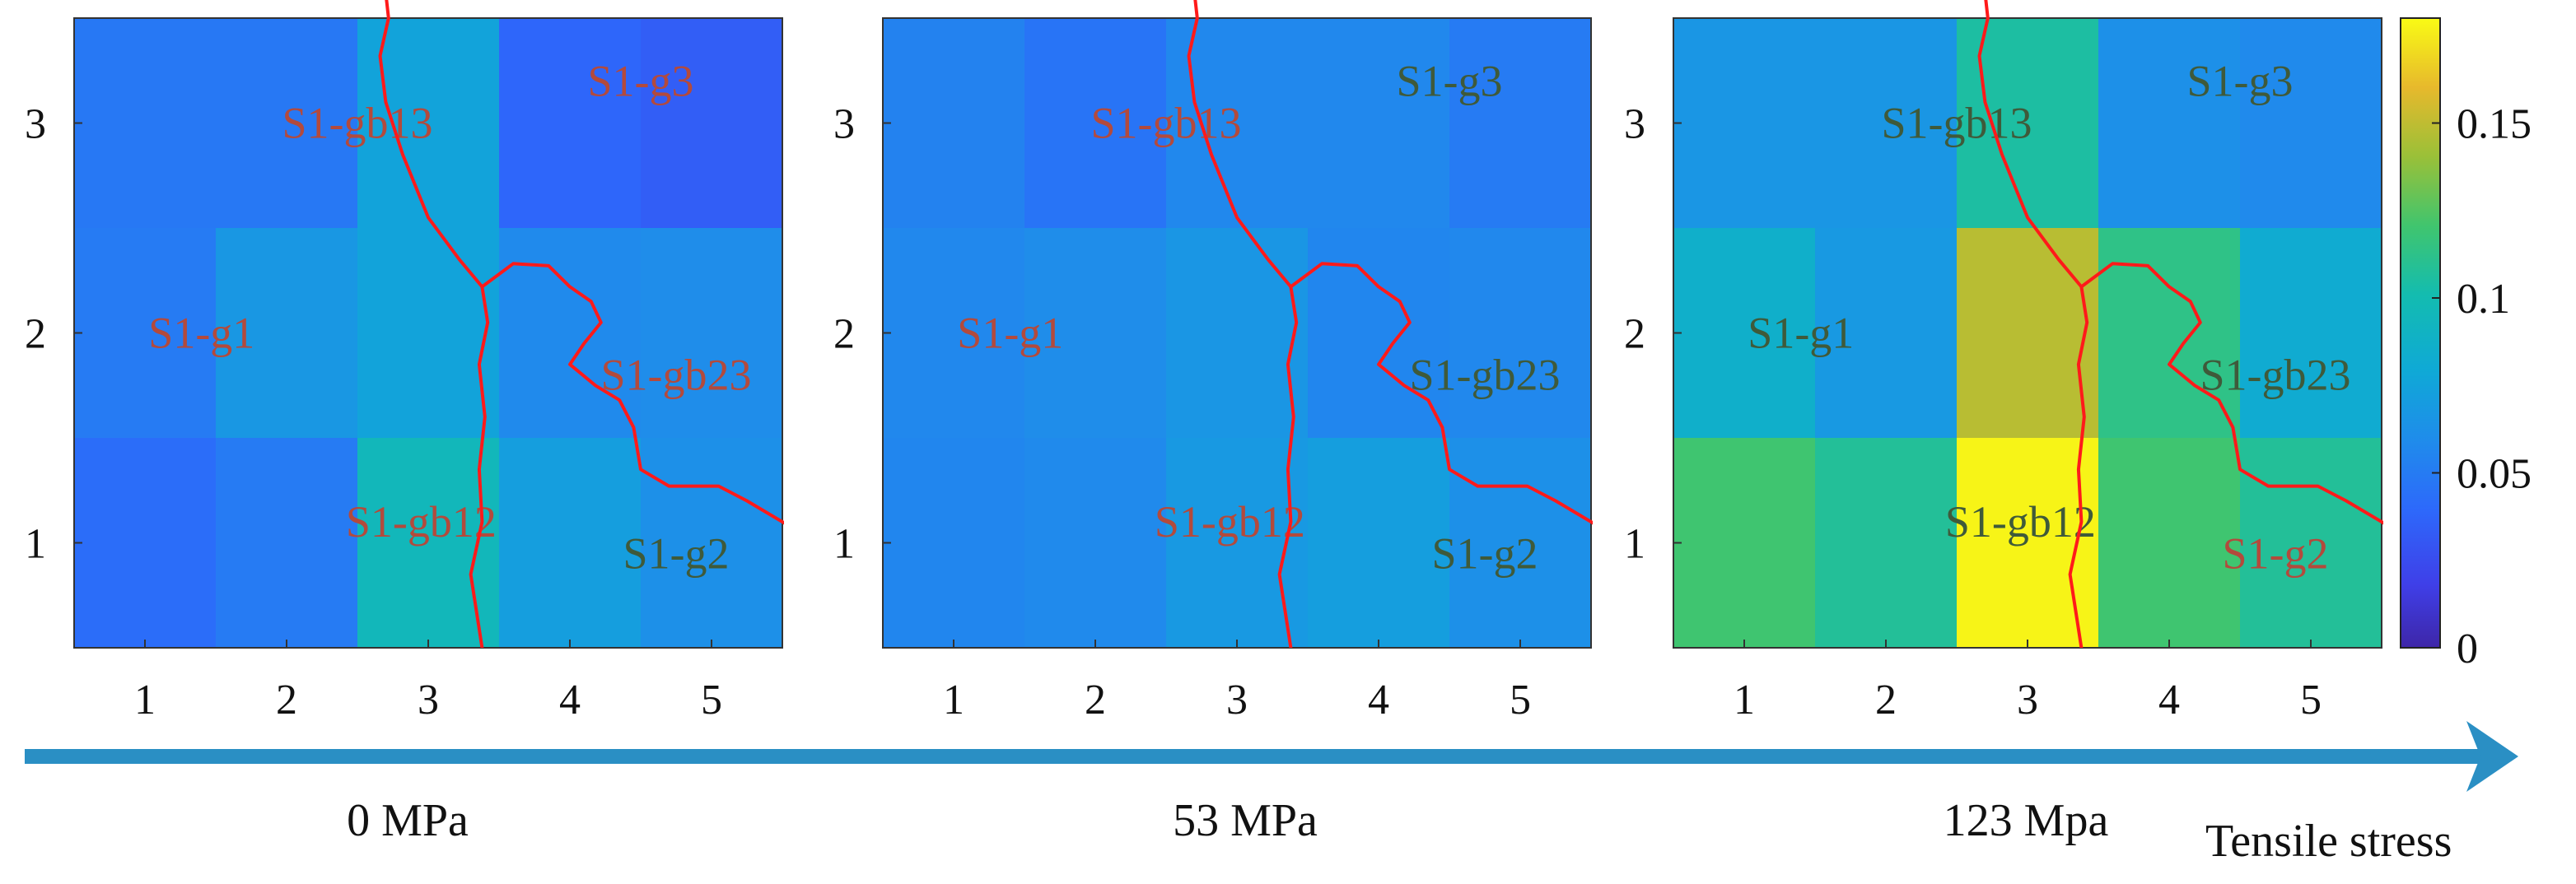 This screenshot has height=884, width=2576. Describe the element at coordinates (408, 820) in the screenshot. I see `stage-label-0: 0 MPa` at that location.